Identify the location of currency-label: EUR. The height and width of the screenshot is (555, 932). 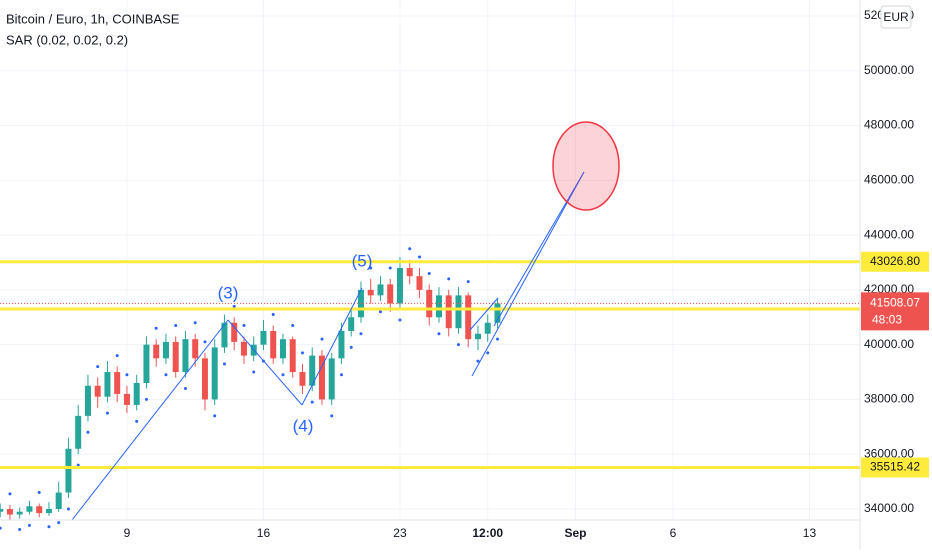
(896, 17).